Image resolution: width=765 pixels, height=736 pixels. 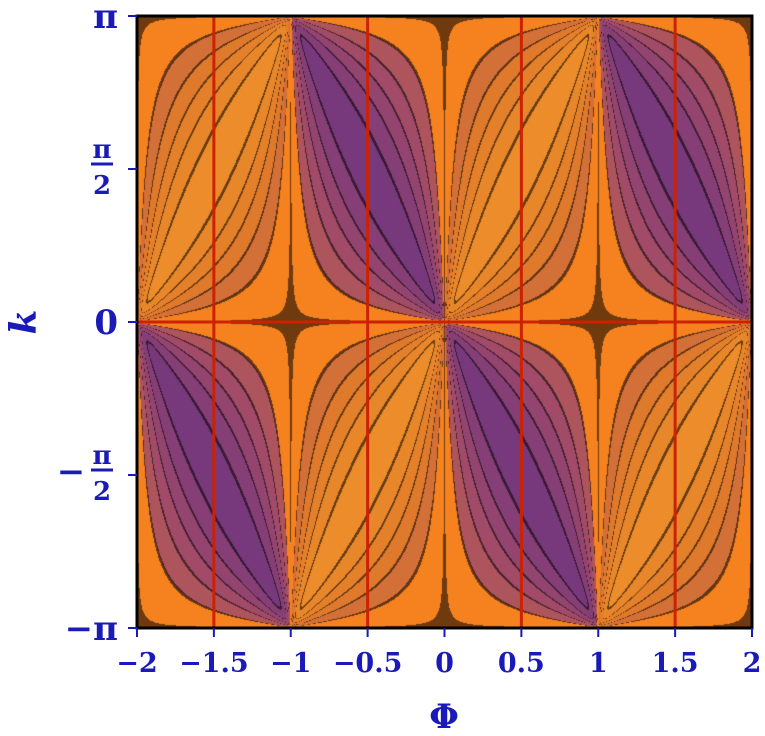 I want to click on y-axis-title: k, so click(x=24, y=322).